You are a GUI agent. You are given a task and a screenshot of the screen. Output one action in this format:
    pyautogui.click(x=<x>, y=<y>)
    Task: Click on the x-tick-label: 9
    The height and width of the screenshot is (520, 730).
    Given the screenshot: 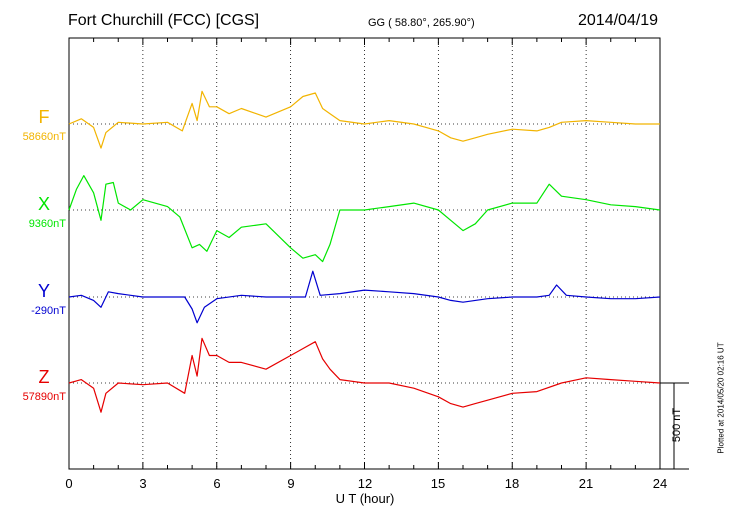 What is the action you would take?
    pyautogui.click(x=291, y=483)
    